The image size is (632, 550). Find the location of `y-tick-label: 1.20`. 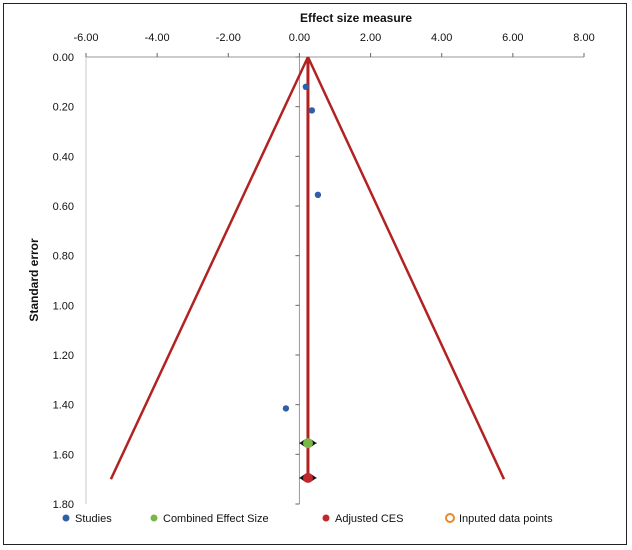

y-tick-label: 1.20 is located at coordinates (63, 356).